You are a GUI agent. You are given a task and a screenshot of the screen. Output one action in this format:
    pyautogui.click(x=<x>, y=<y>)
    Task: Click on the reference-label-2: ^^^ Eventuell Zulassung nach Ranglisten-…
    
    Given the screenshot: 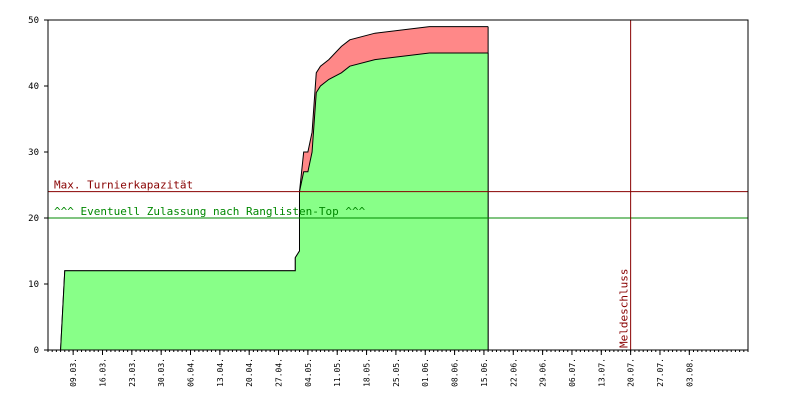 What is the action you would take?
    pyautogui.click(x=210, y=211)
    